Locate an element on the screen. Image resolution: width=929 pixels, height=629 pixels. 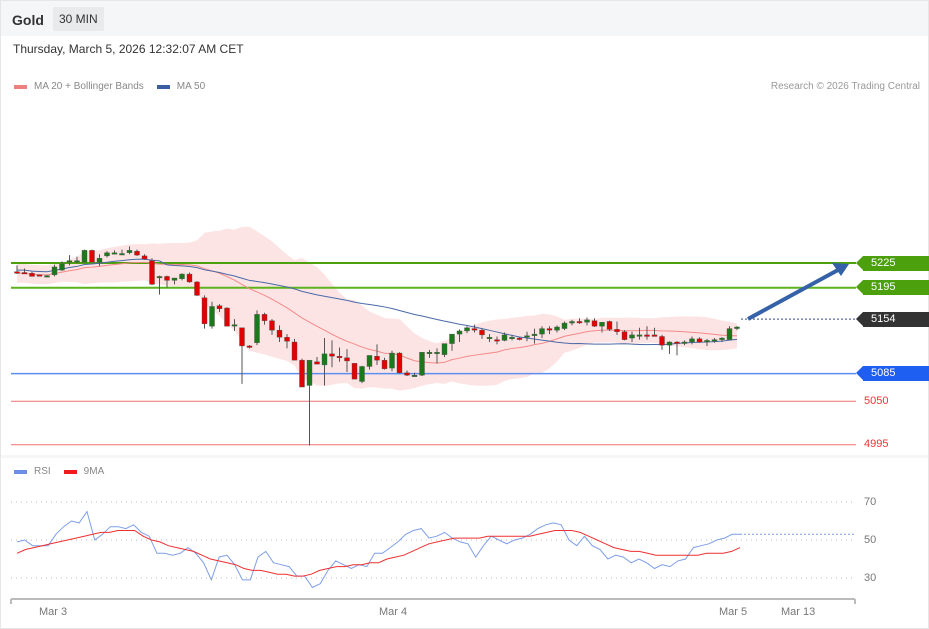
forecast-arrow-head is located at coordinates (840, 269).